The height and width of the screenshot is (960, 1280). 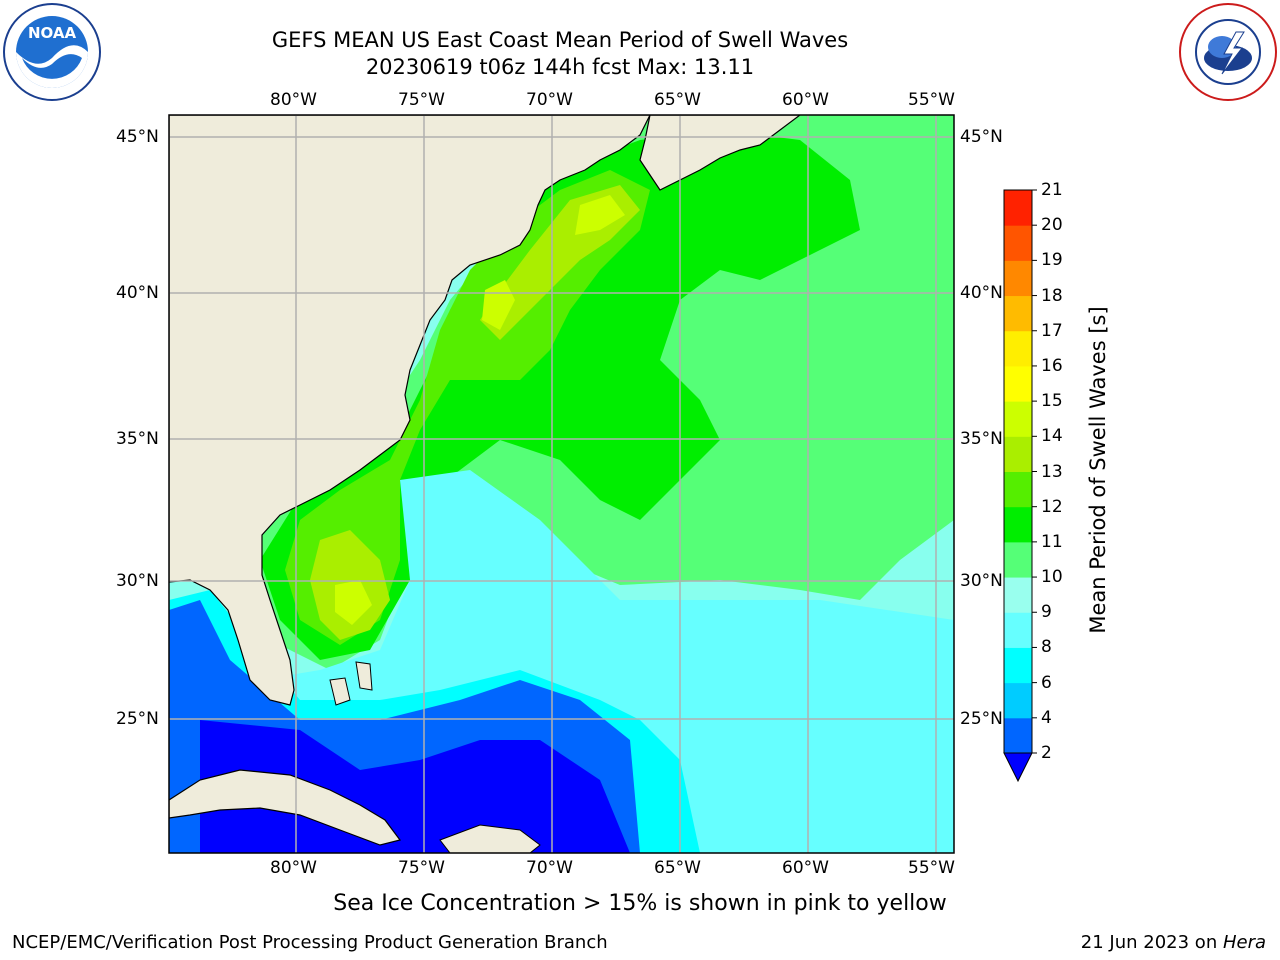 What do you see at coordinates (1052, 295) in the screenshot?
I see `colorbar-tick-label: 18` at bounding box center [1052, 295].